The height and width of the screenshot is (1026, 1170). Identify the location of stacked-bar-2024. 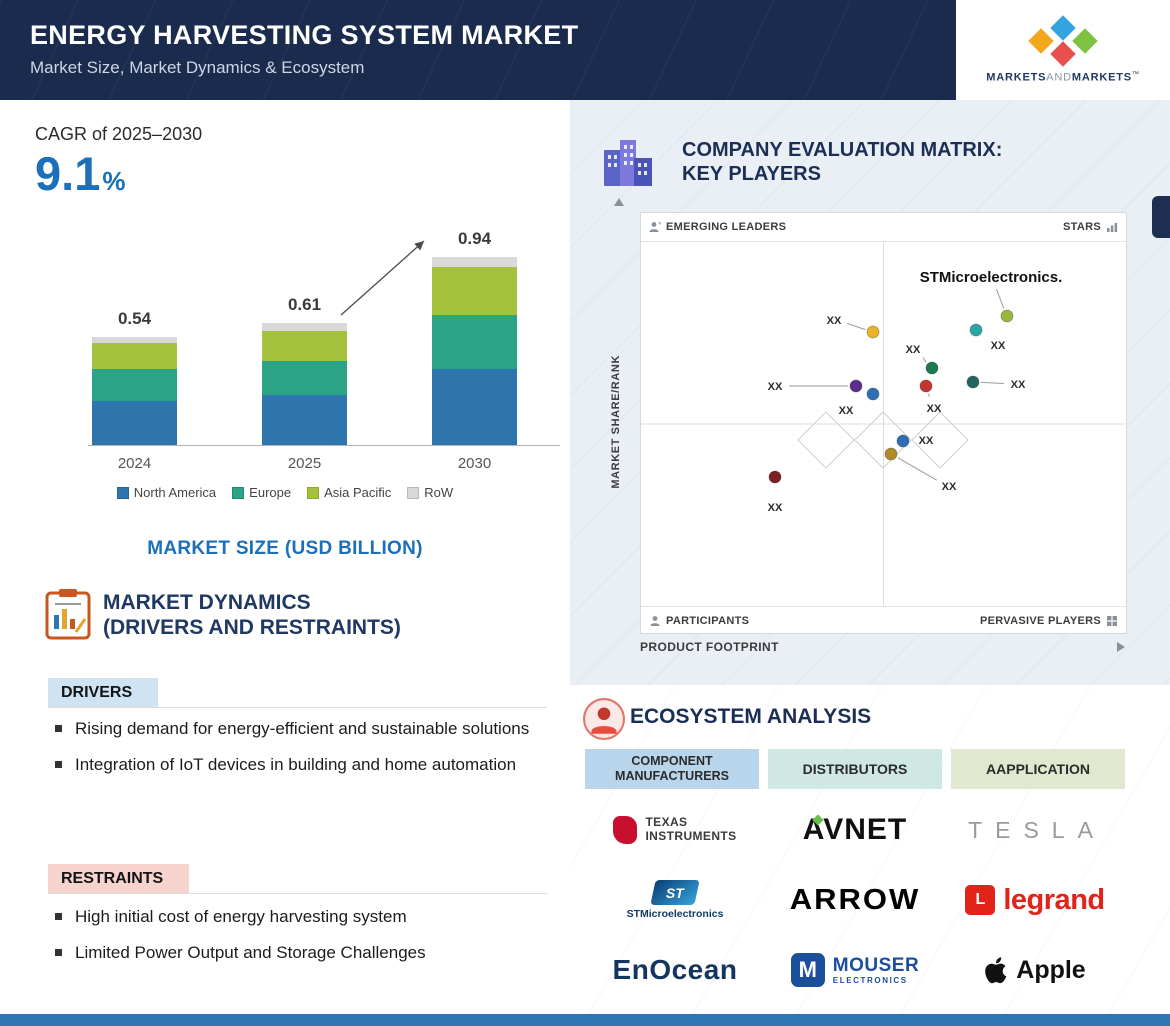
(134, 391).